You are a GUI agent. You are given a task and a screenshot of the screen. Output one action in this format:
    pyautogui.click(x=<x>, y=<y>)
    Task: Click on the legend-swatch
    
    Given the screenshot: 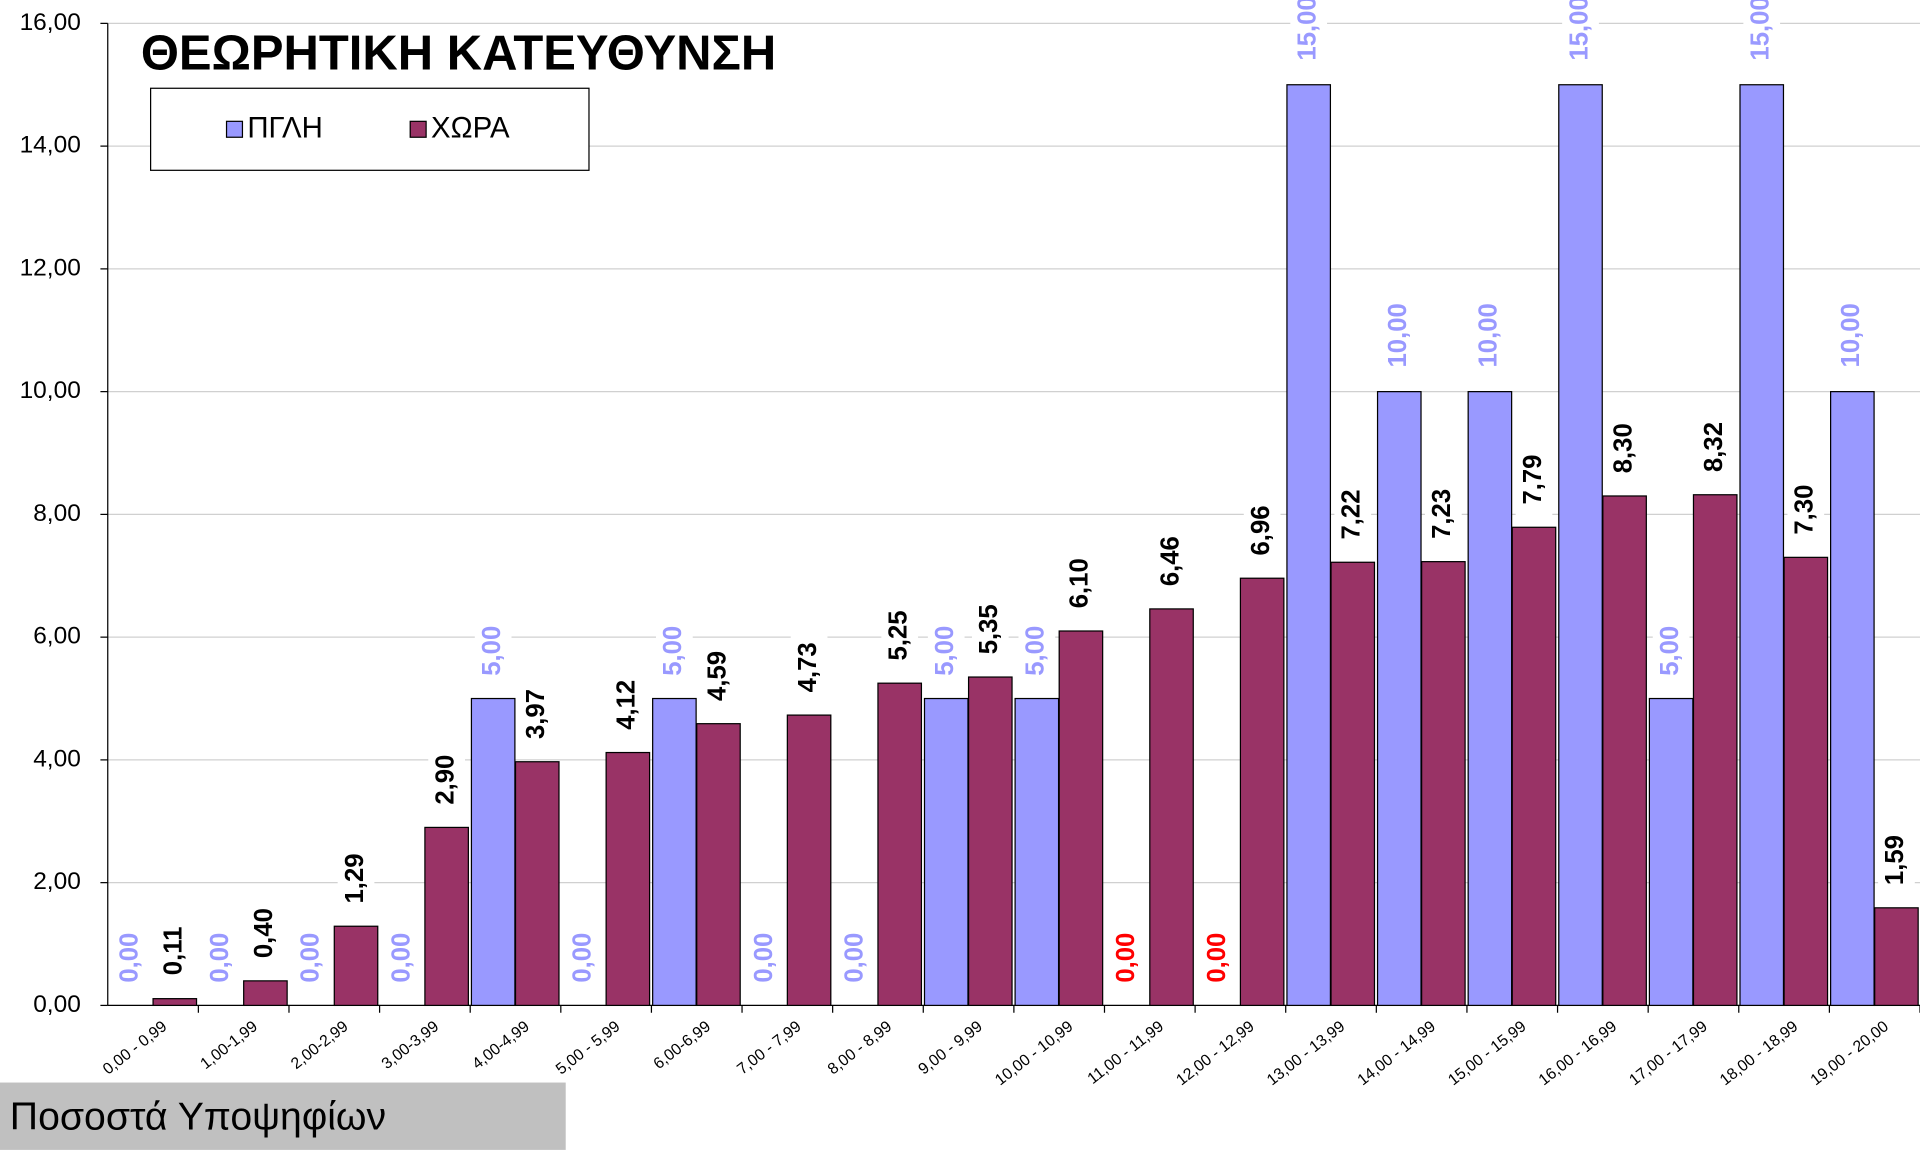 What is the action you would take?
    pyautogui.click(x=418, y=129)
    